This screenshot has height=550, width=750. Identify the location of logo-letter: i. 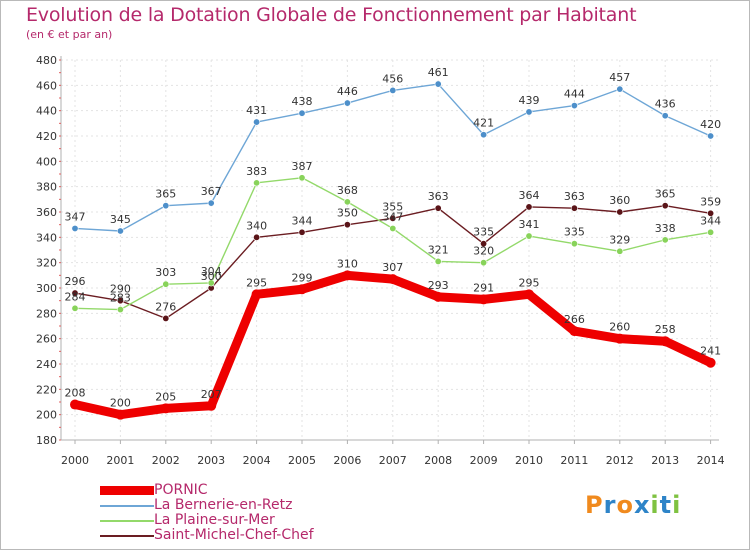
(677, 505).